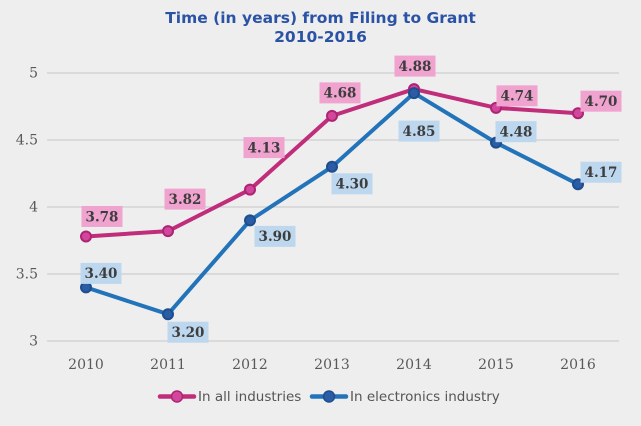  I want to click on data-label-value-in-all-industries: 4.68, so click(340, 94).